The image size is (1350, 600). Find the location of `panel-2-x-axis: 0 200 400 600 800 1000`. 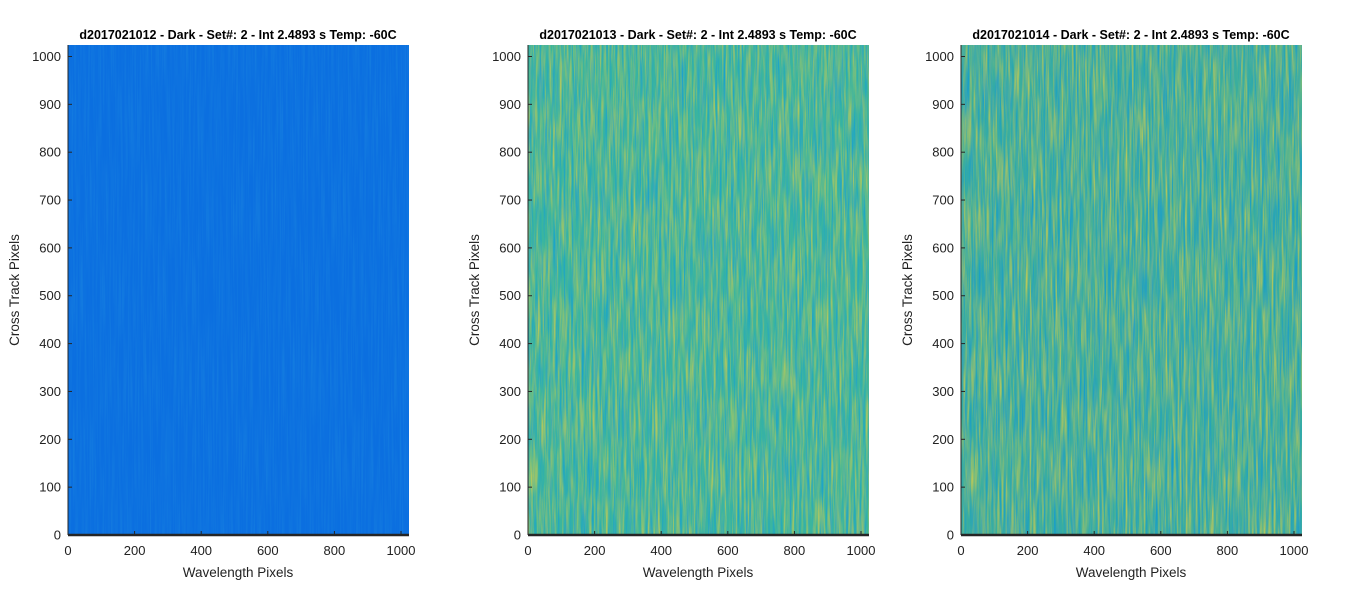

panel-2-x-axis: 0 200 400 600 800 1000 is located at coordinates (699, 544).